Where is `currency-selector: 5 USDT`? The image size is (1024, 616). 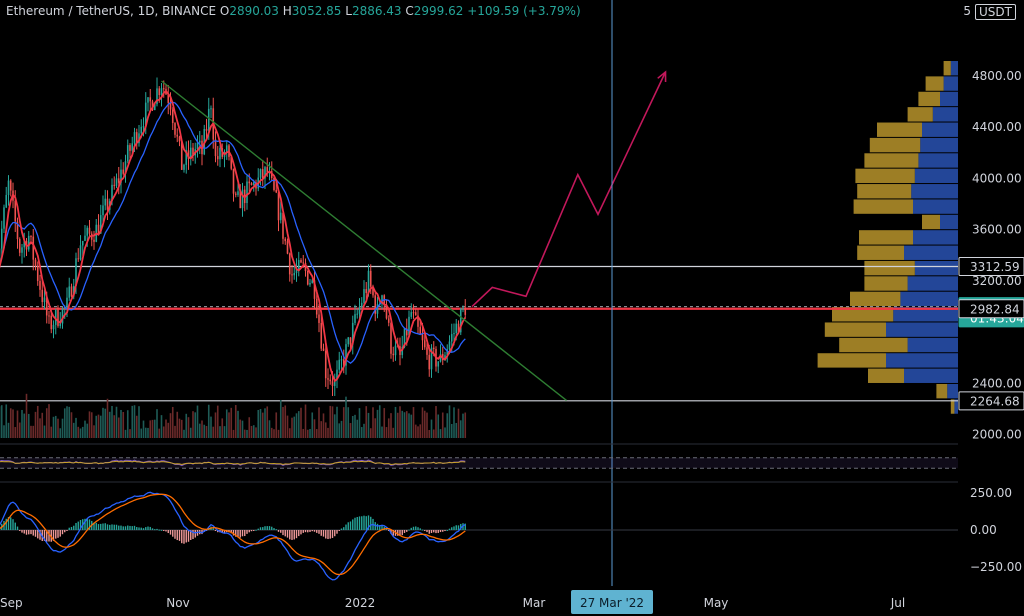
currency-selector: 5 USDT is located at coordinates (989, 12).